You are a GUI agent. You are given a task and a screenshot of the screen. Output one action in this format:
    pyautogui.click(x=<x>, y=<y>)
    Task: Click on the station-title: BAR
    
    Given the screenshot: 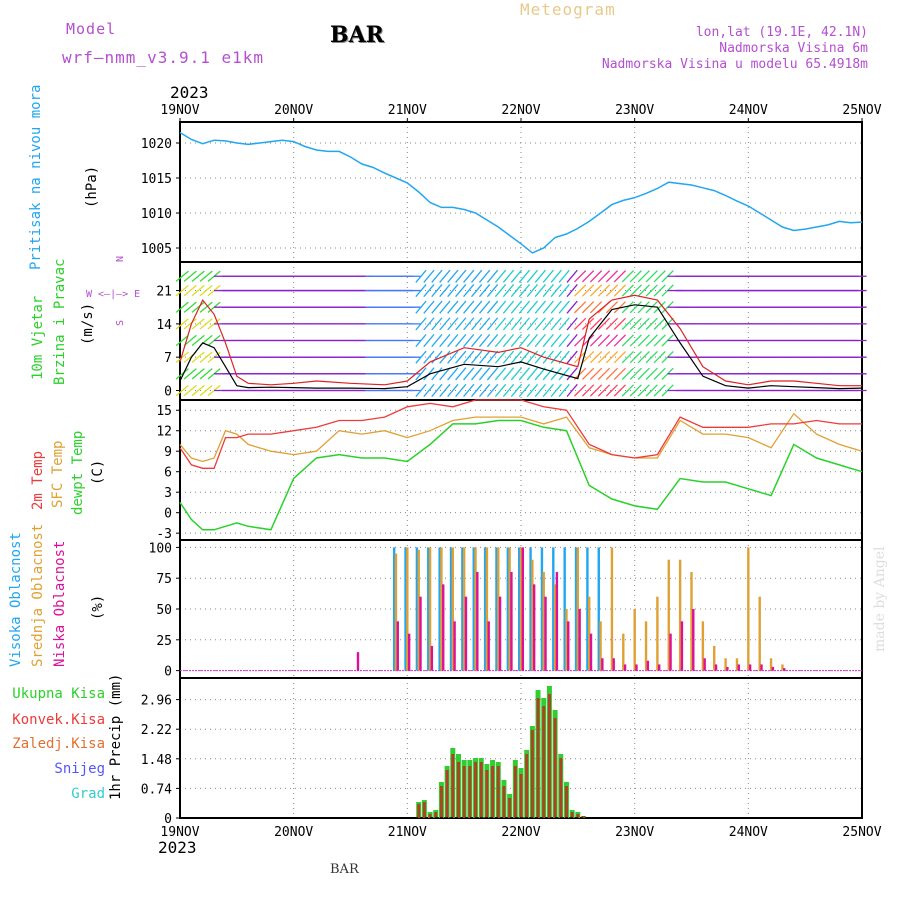 What is the action you would take?
    pyautogui.click(x=357, y=35)
    